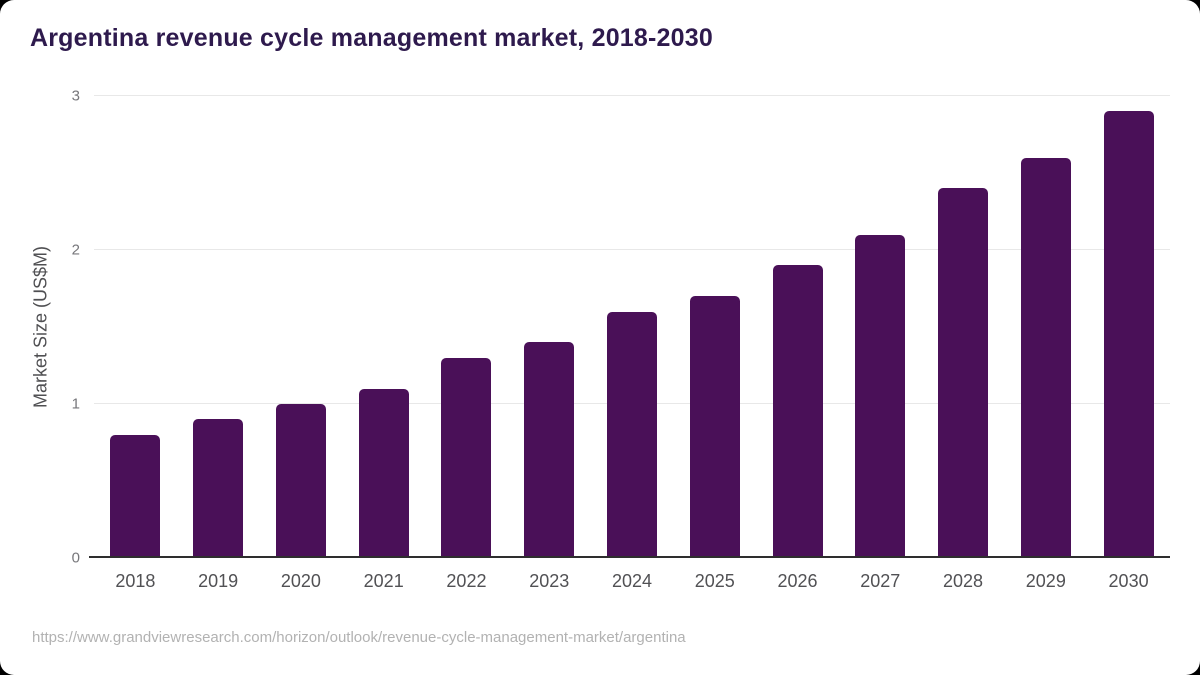  What do you see at coordinates (466, 457) in the screenshot?
I see `bar-2022` at bounding box center [466, 457].